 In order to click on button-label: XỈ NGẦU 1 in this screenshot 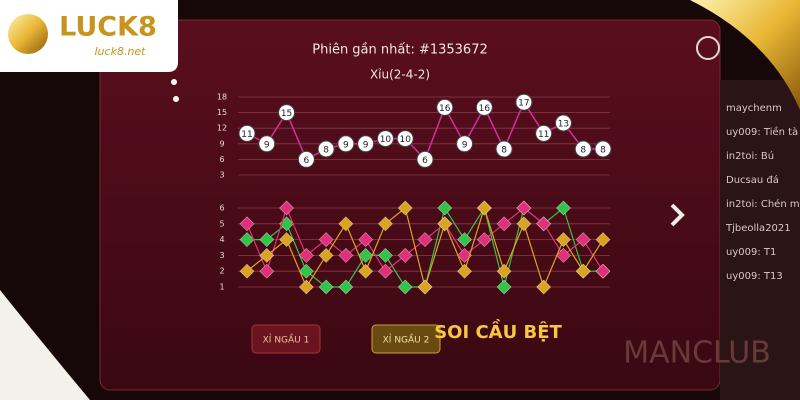, I will do `click(286, 339)`.